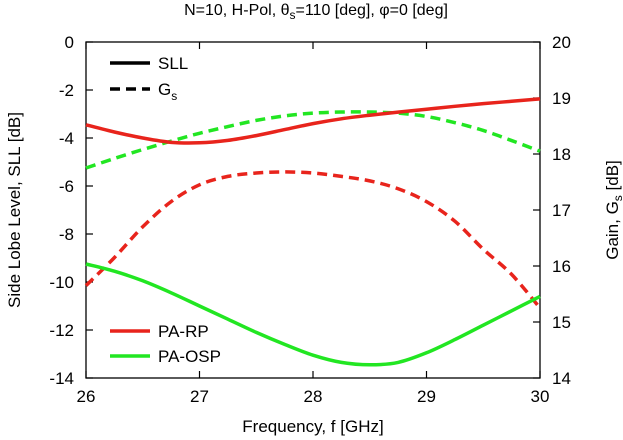 Image resolution: width=623 pixels, height=440 pixels. Describe the element at coordinates (66, 186) in the screenshot. I see `y-left-tick-label: -6` at that location.